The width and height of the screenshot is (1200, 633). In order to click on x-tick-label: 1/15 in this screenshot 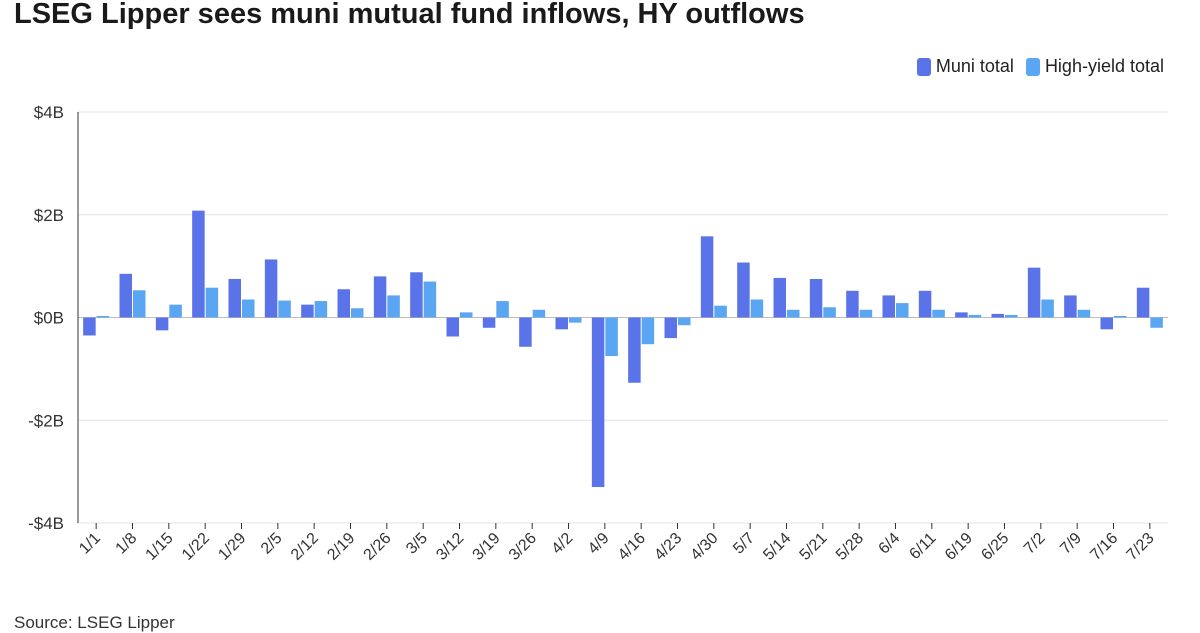, I will do `click(160, 547)`.